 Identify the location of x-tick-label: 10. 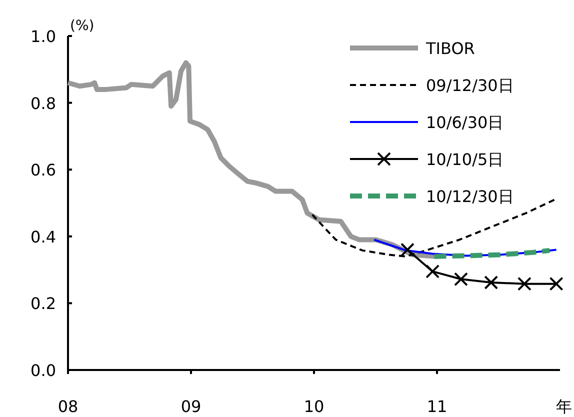
(314, 406).